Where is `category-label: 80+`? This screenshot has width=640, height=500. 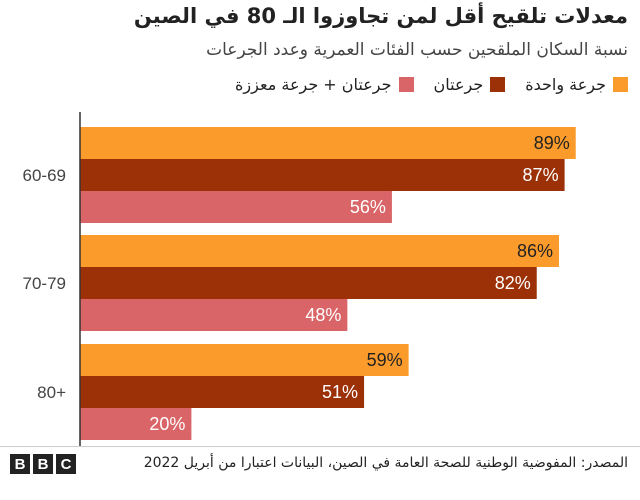 category-label: 80+ is located at coordinates (51, 392).